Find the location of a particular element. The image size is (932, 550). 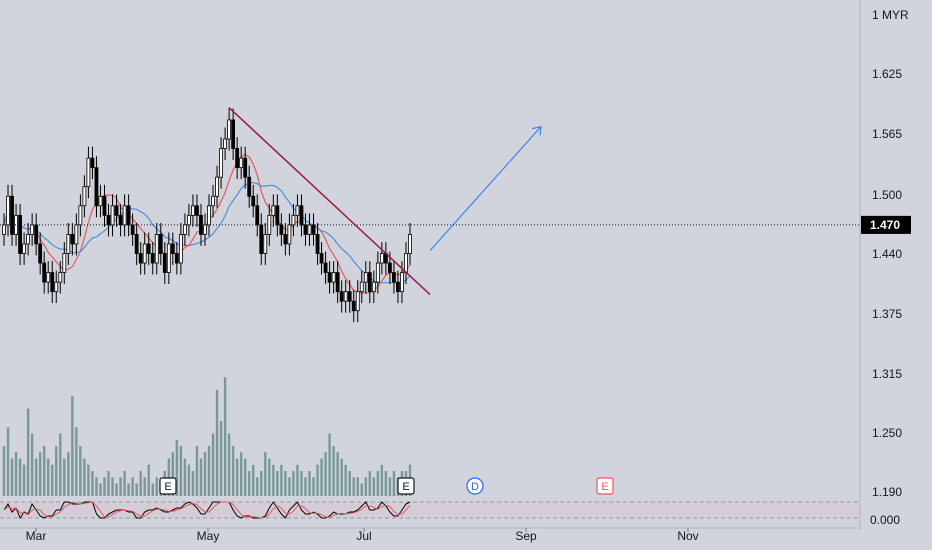

svg-text: D is located at coordinates (475, 487).